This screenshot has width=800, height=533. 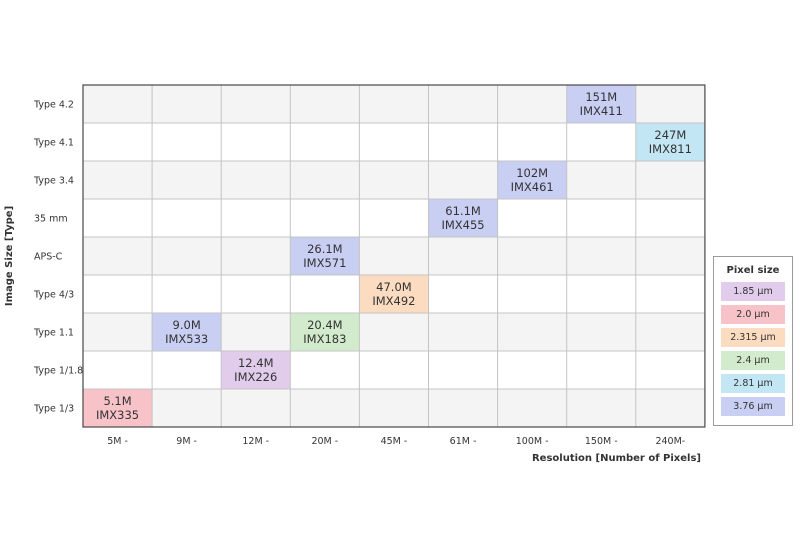 What do you see at coordinates (58, 371) in the screenshot?
I see `row-label: Type 1/1.8` at bounding box center [58, 371].